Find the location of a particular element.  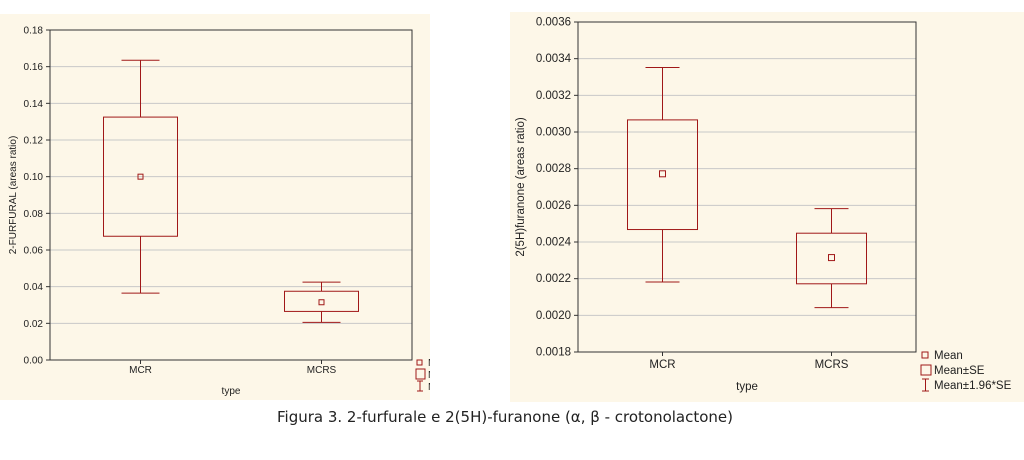

y-tick-label: 0.04 is located at coordinates (34, 287).